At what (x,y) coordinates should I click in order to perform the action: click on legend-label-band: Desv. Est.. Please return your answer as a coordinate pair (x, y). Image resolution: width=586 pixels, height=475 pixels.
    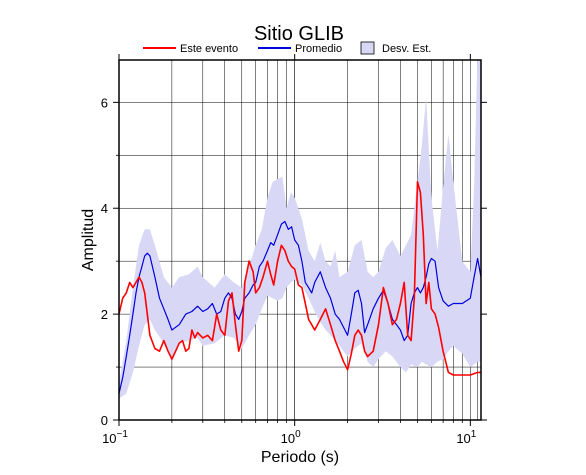
    Looking at the image, I should click on (406, 49).